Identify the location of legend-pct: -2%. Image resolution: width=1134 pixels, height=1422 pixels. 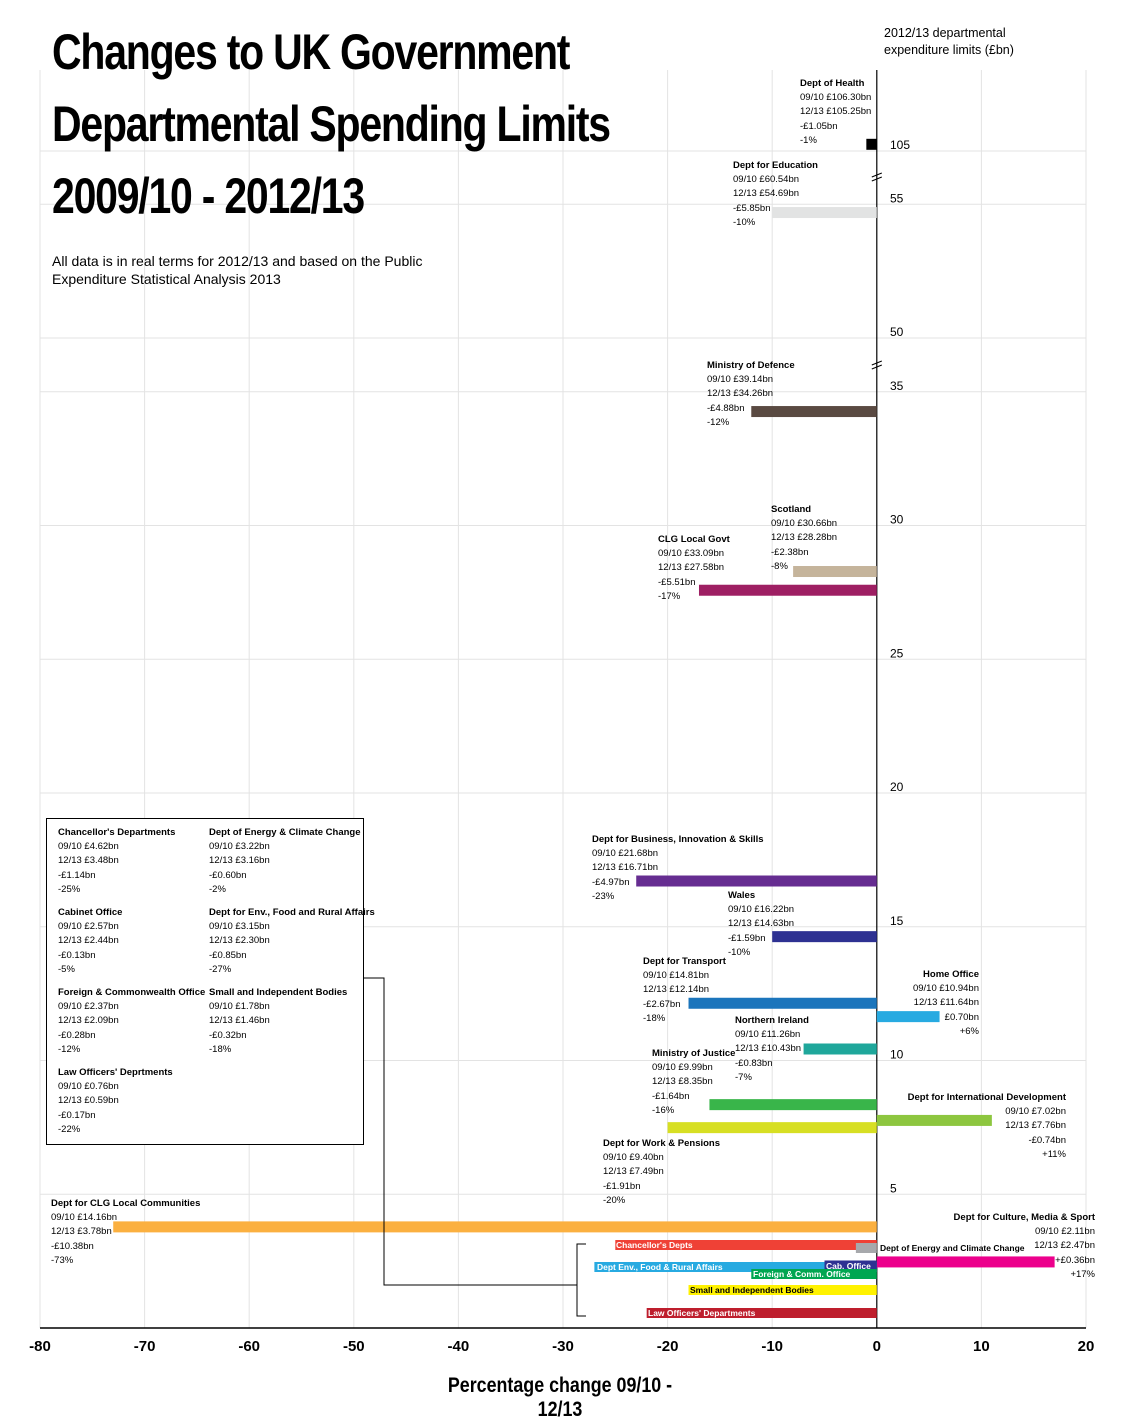
(217, 889).